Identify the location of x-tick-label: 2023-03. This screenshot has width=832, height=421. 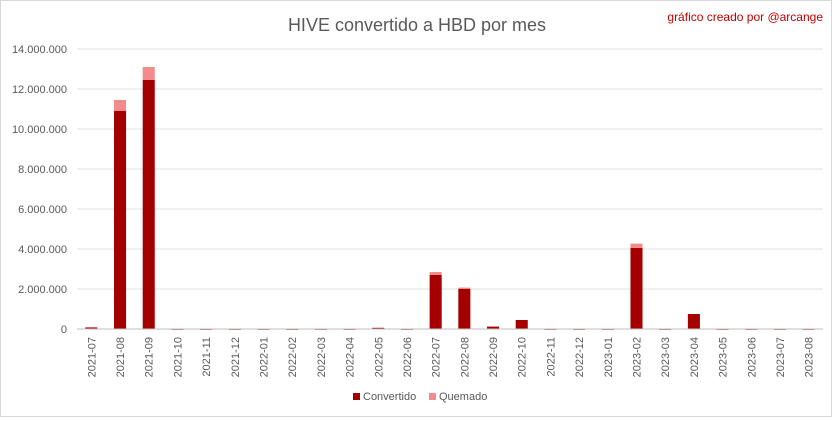
(666, 357).